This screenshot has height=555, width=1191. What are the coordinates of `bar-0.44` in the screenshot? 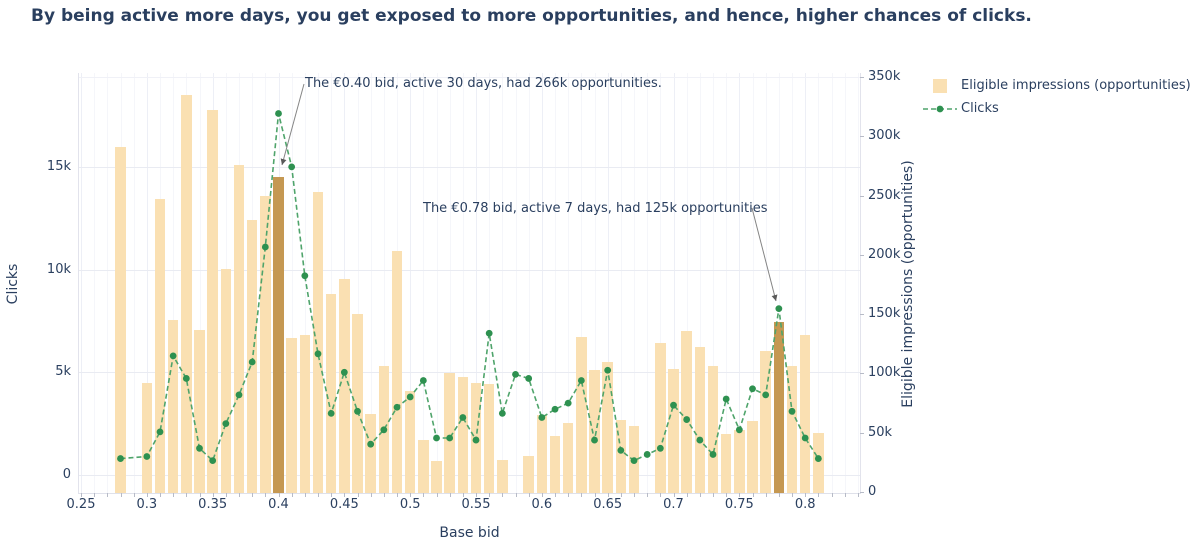 It's located at (331, 393).